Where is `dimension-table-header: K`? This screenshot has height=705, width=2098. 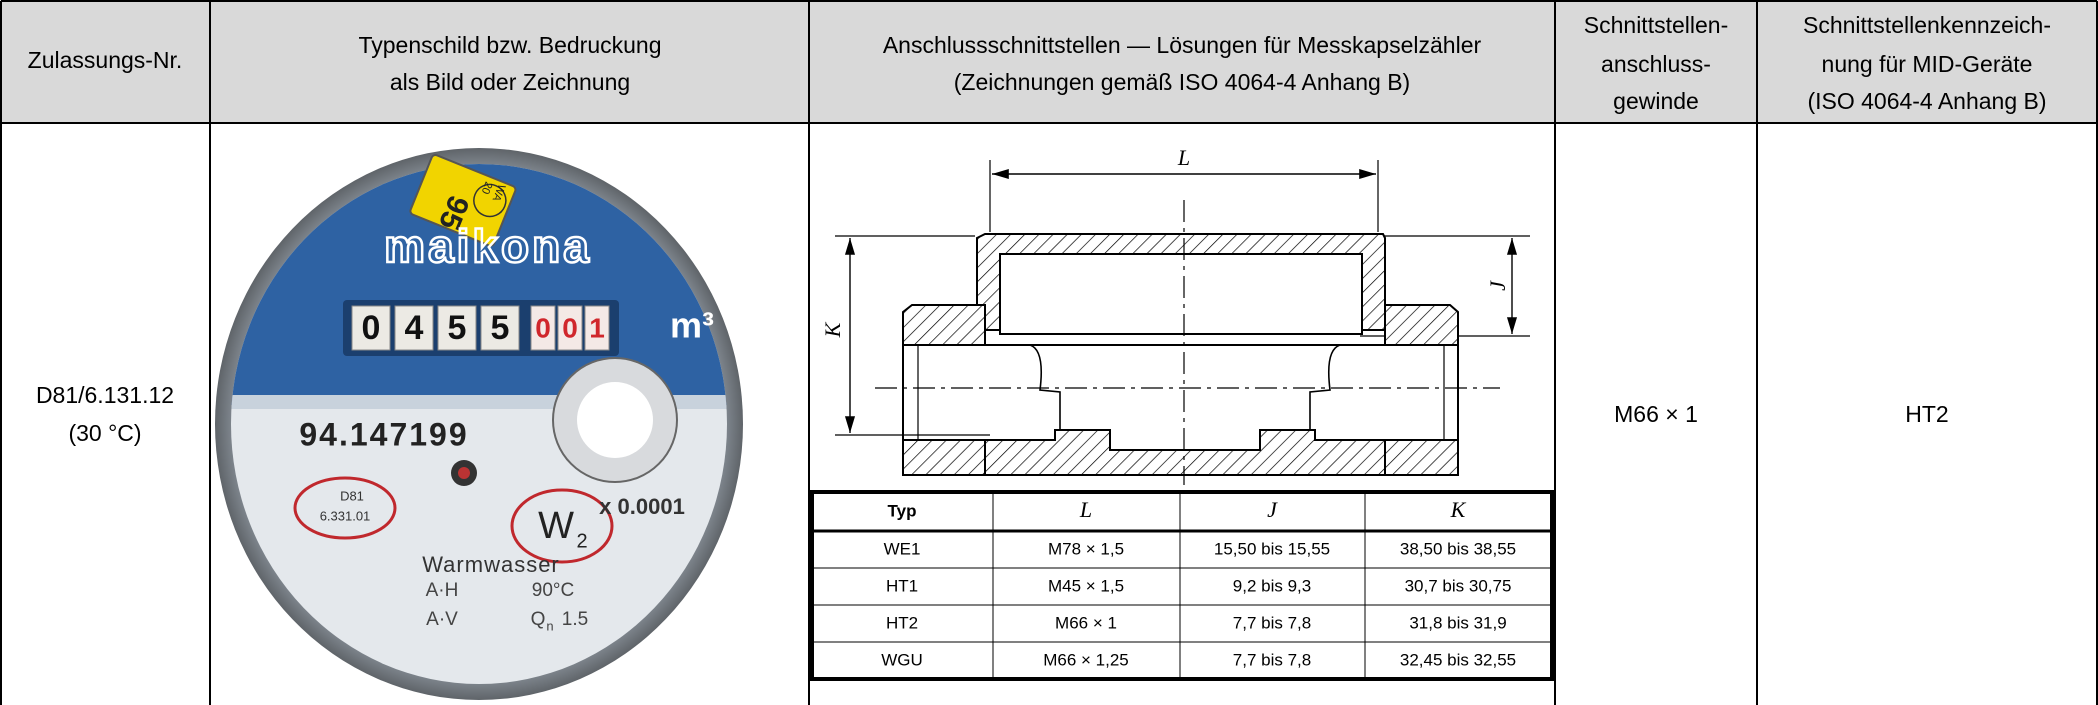 dimension-table-header: K is located at coordinates (1458, 509).